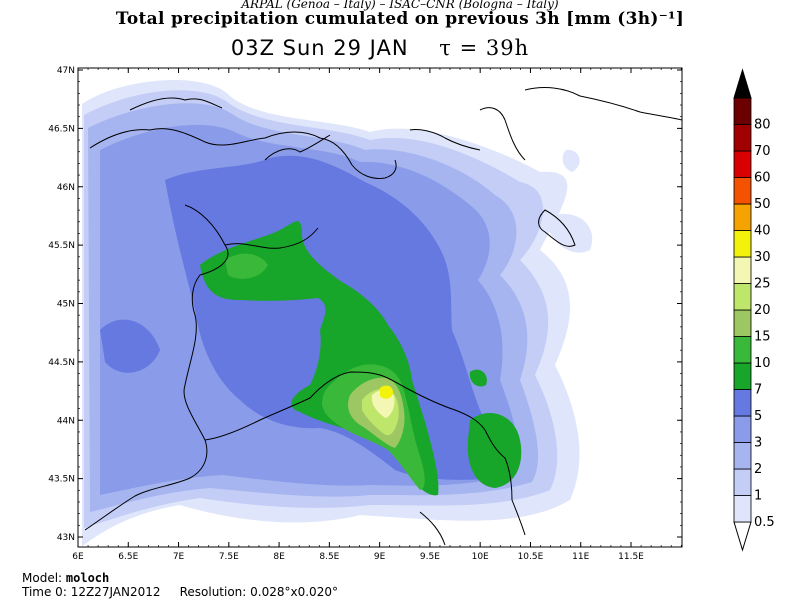  I want to click on lon-label: 10E, so click(480, 557).